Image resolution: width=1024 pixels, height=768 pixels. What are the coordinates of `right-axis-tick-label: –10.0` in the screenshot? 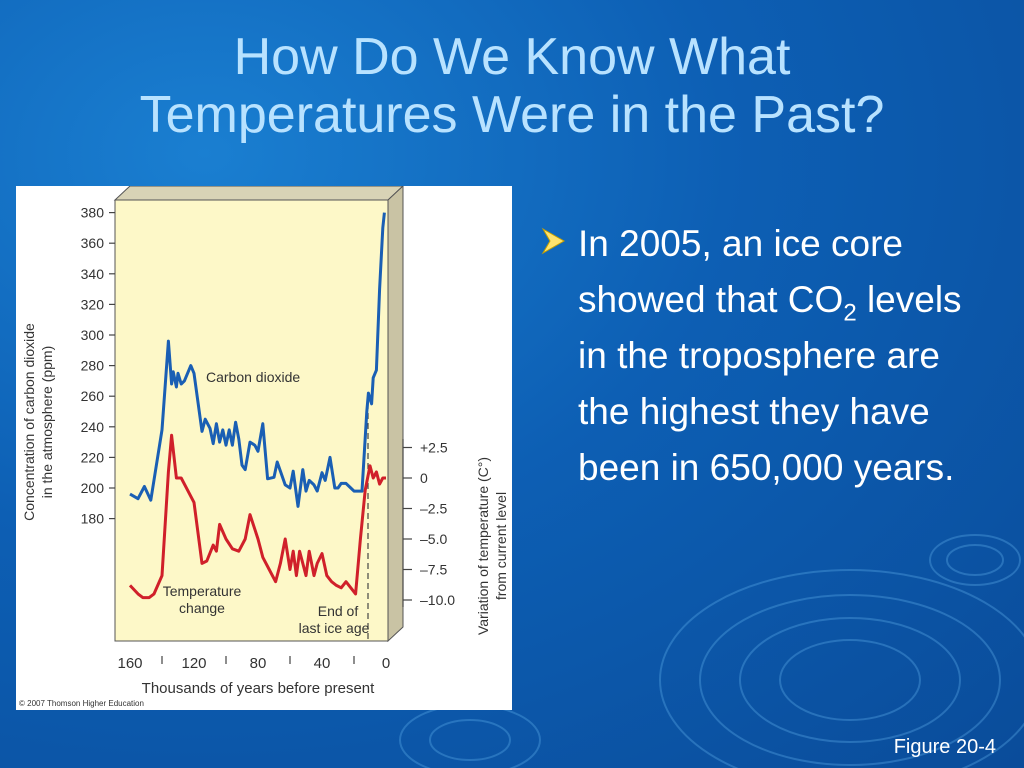 It's located at (437, 600).